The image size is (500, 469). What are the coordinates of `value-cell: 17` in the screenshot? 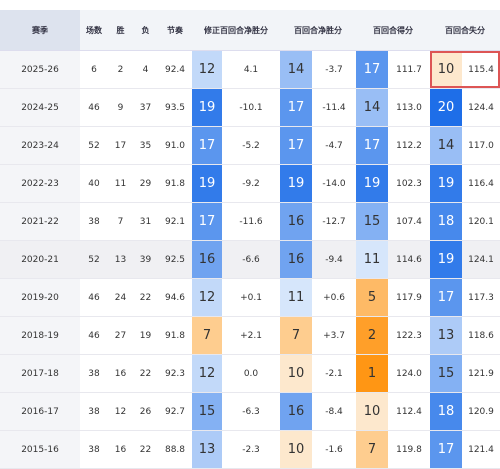 It's located at (120, 145).